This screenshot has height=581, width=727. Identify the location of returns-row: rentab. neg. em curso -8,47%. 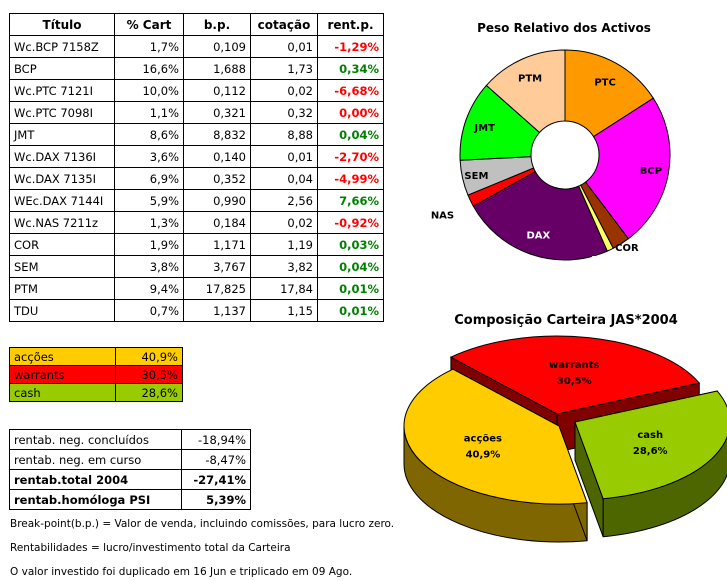
(130, 459).